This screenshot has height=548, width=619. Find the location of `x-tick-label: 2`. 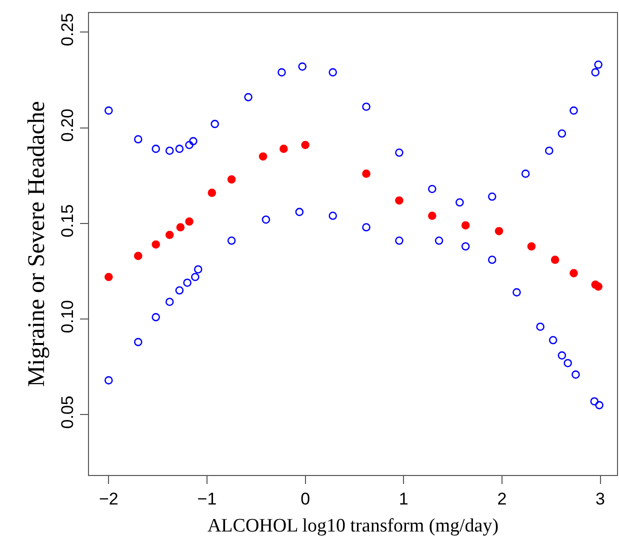

x-tick-label: 2 is located at coordinates (502, 499).